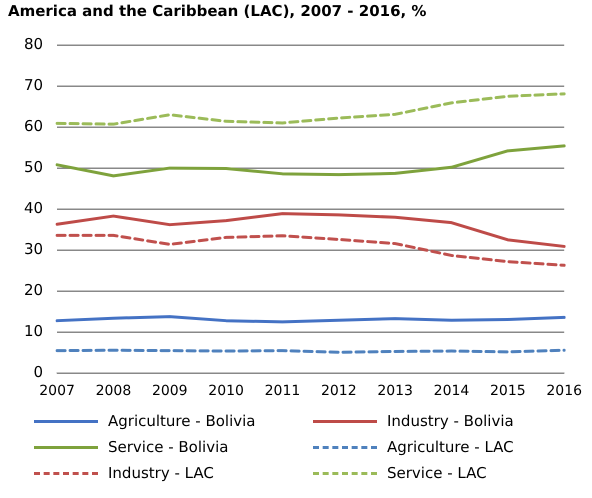 Image resolution: width=592 pixels, height=498 pixels. Describe the element at coordinates (34, 85) in the screenshot. I see `y-tick-label: 70` at that location.